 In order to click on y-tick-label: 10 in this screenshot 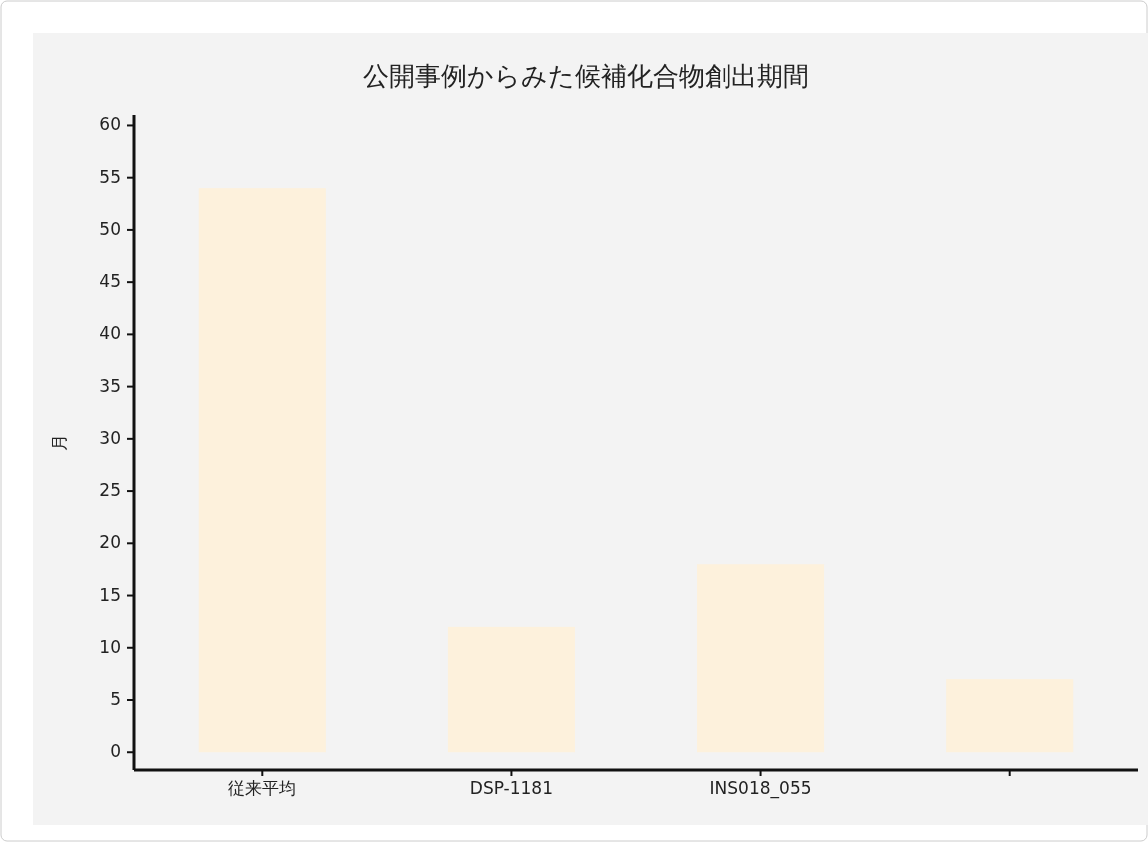, I will do `click(110, 646)`.